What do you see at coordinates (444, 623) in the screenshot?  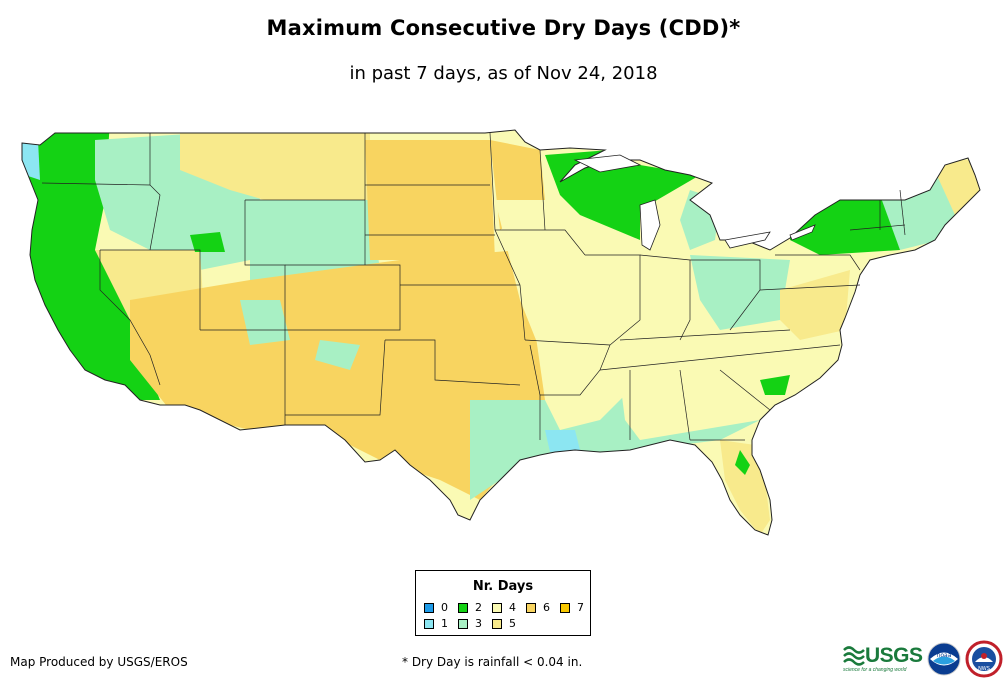 I see `legend-label-1: 1` at bounding box center [444, 623].